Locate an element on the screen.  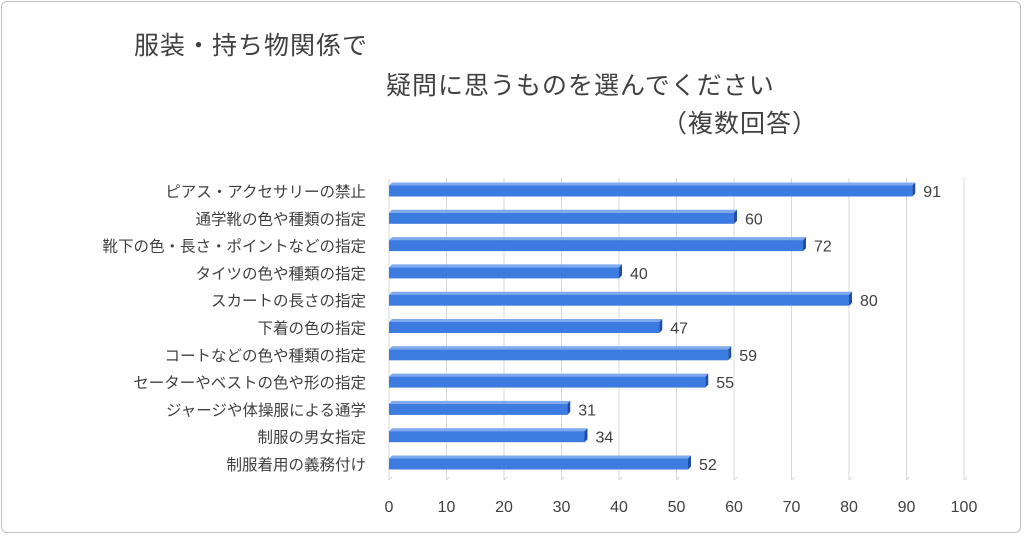
category-label: 靴下の色・長さ・ポイントなどの指定 is located at coordinates (234, 247).